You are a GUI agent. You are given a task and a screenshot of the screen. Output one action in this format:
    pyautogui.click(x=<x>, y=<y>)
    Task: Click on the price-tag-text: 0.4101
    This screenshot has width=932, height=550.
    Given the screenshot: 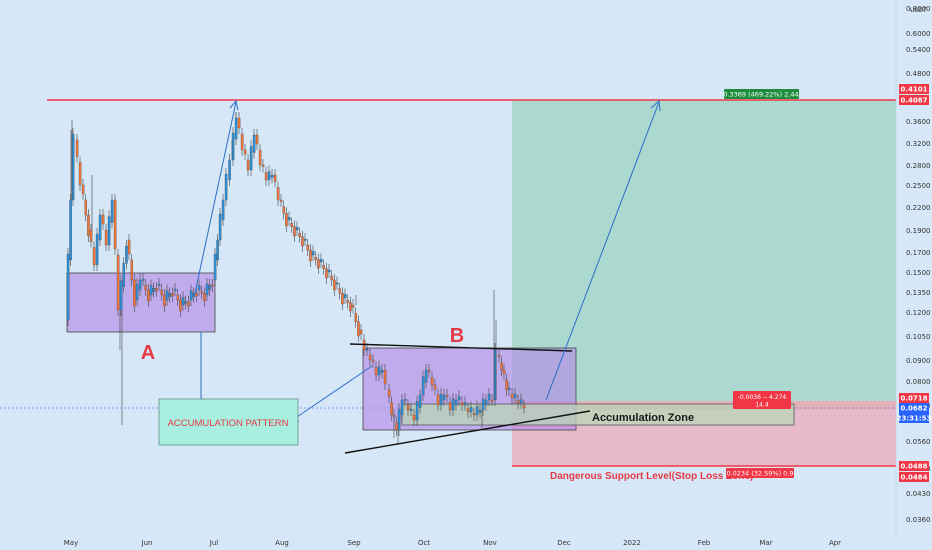 What is the action you would take?
    pyautogui.click(x=913, y=90)
    